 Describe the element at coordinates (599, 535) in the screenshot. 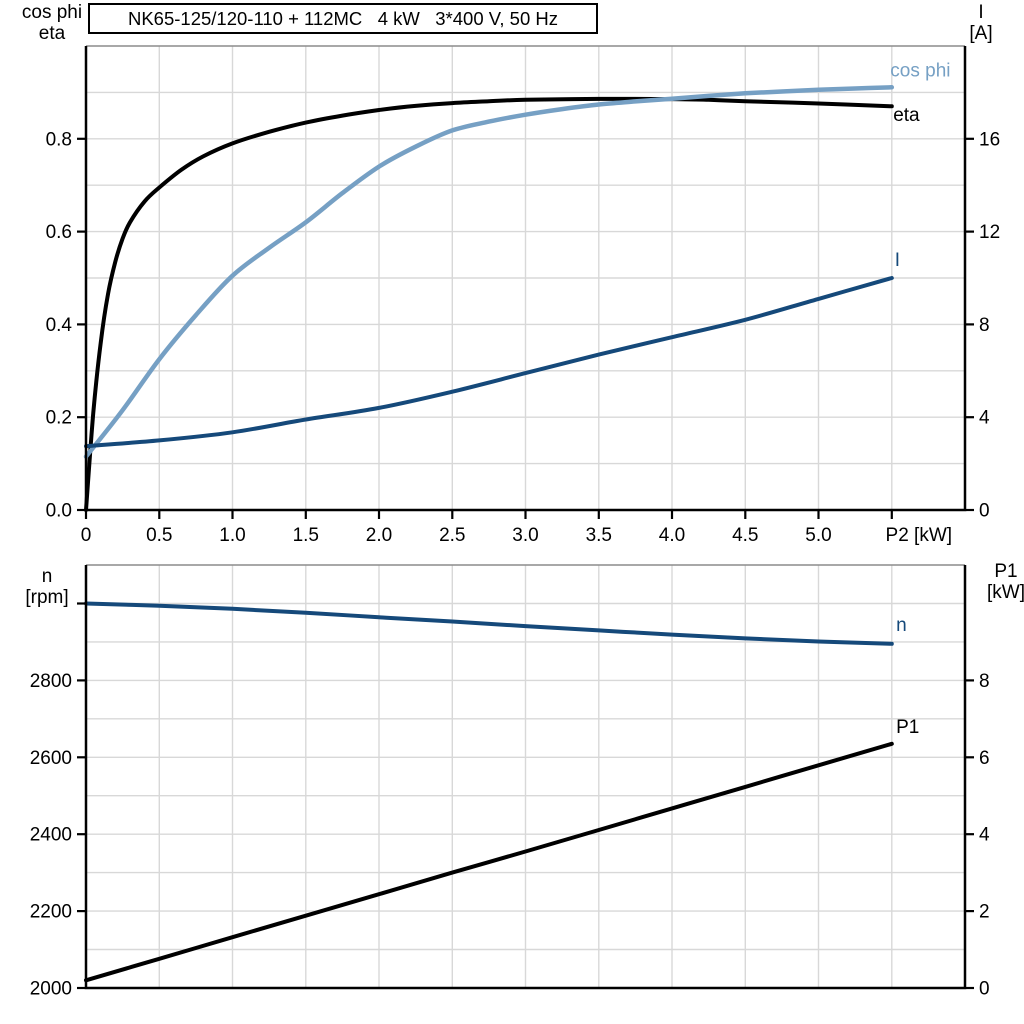

I see `x-tick-label: 3.5` at that location.